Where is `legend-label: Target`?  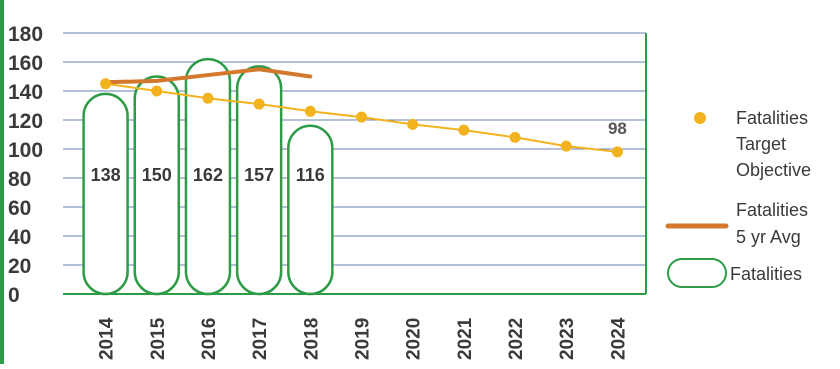
legend-label: Target is located at coordinates (761, 144).